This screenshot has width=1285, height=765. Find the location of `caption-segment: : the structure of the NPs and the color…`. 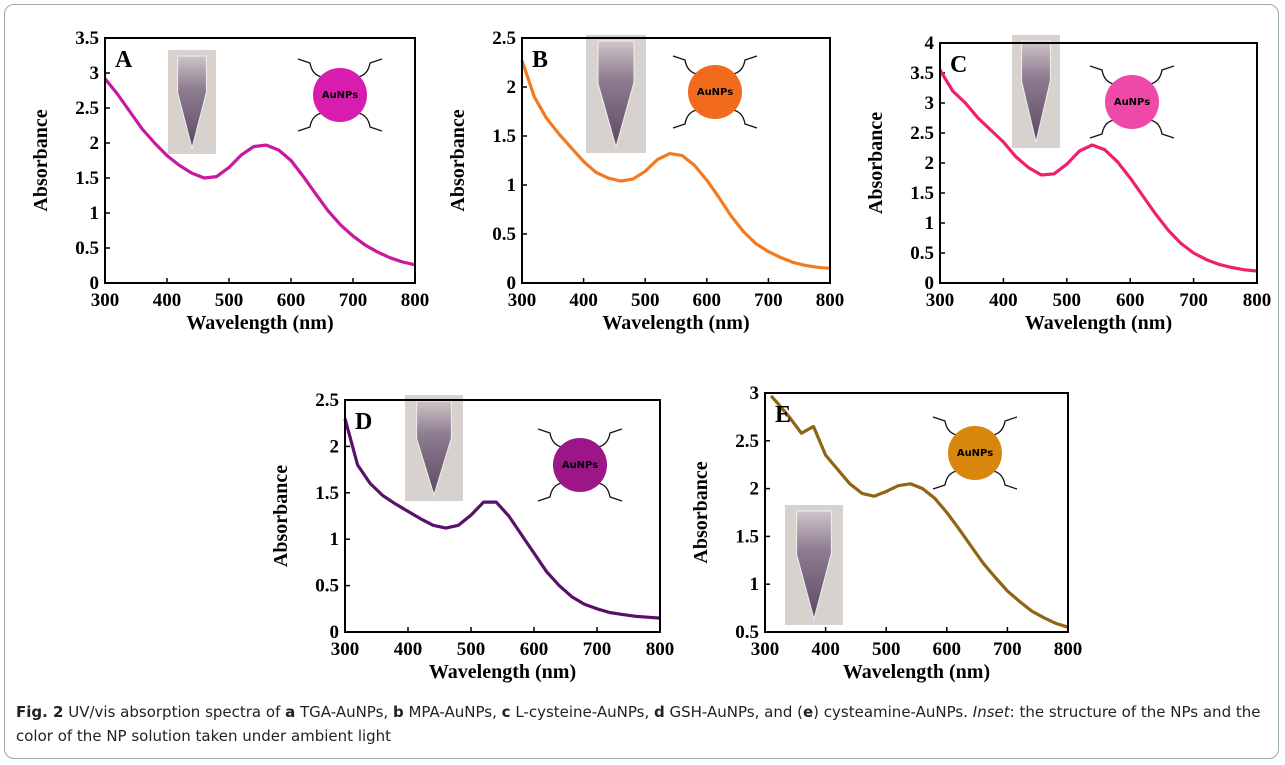

caption-segment: : the structure of the NPs and the color… is located at coordinates (638, 724).